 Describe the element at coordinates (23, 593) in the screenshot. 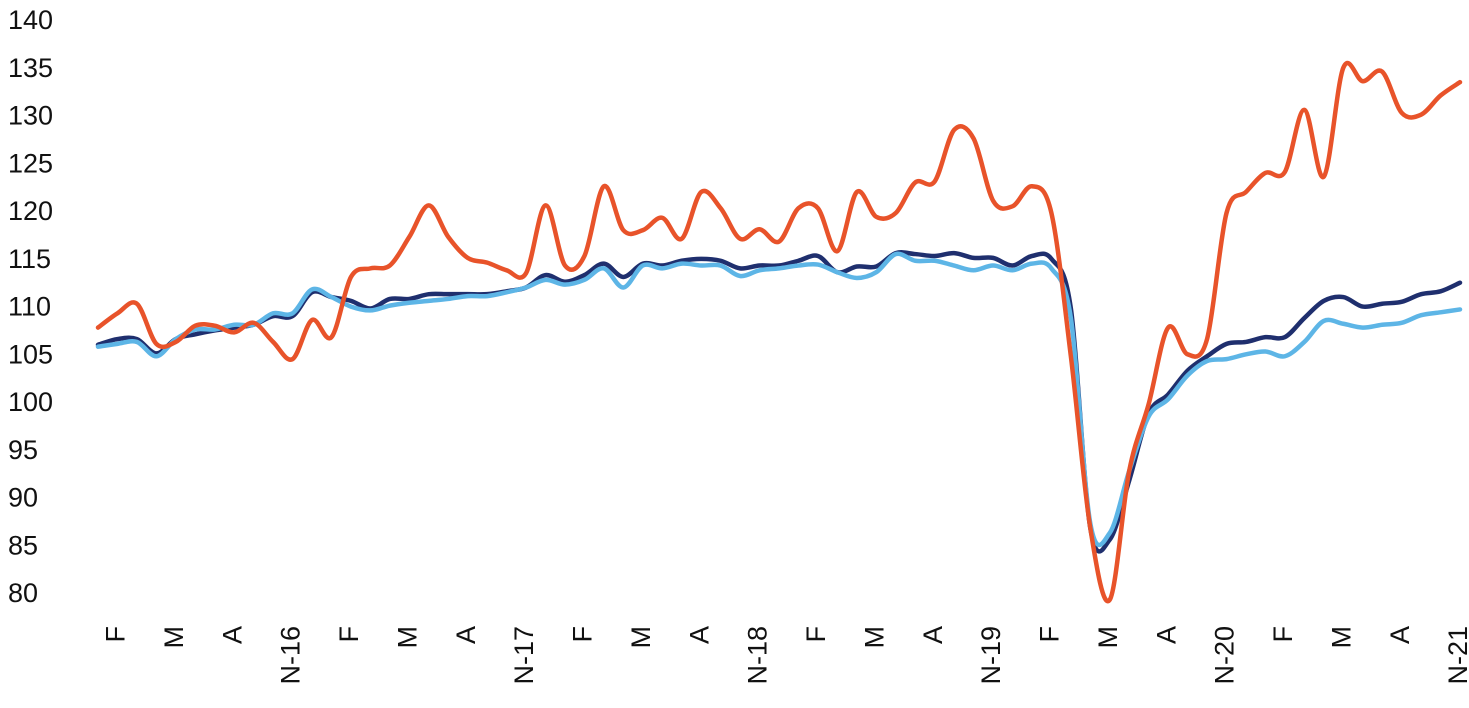

I see `y-tick-label: 80` at that location.